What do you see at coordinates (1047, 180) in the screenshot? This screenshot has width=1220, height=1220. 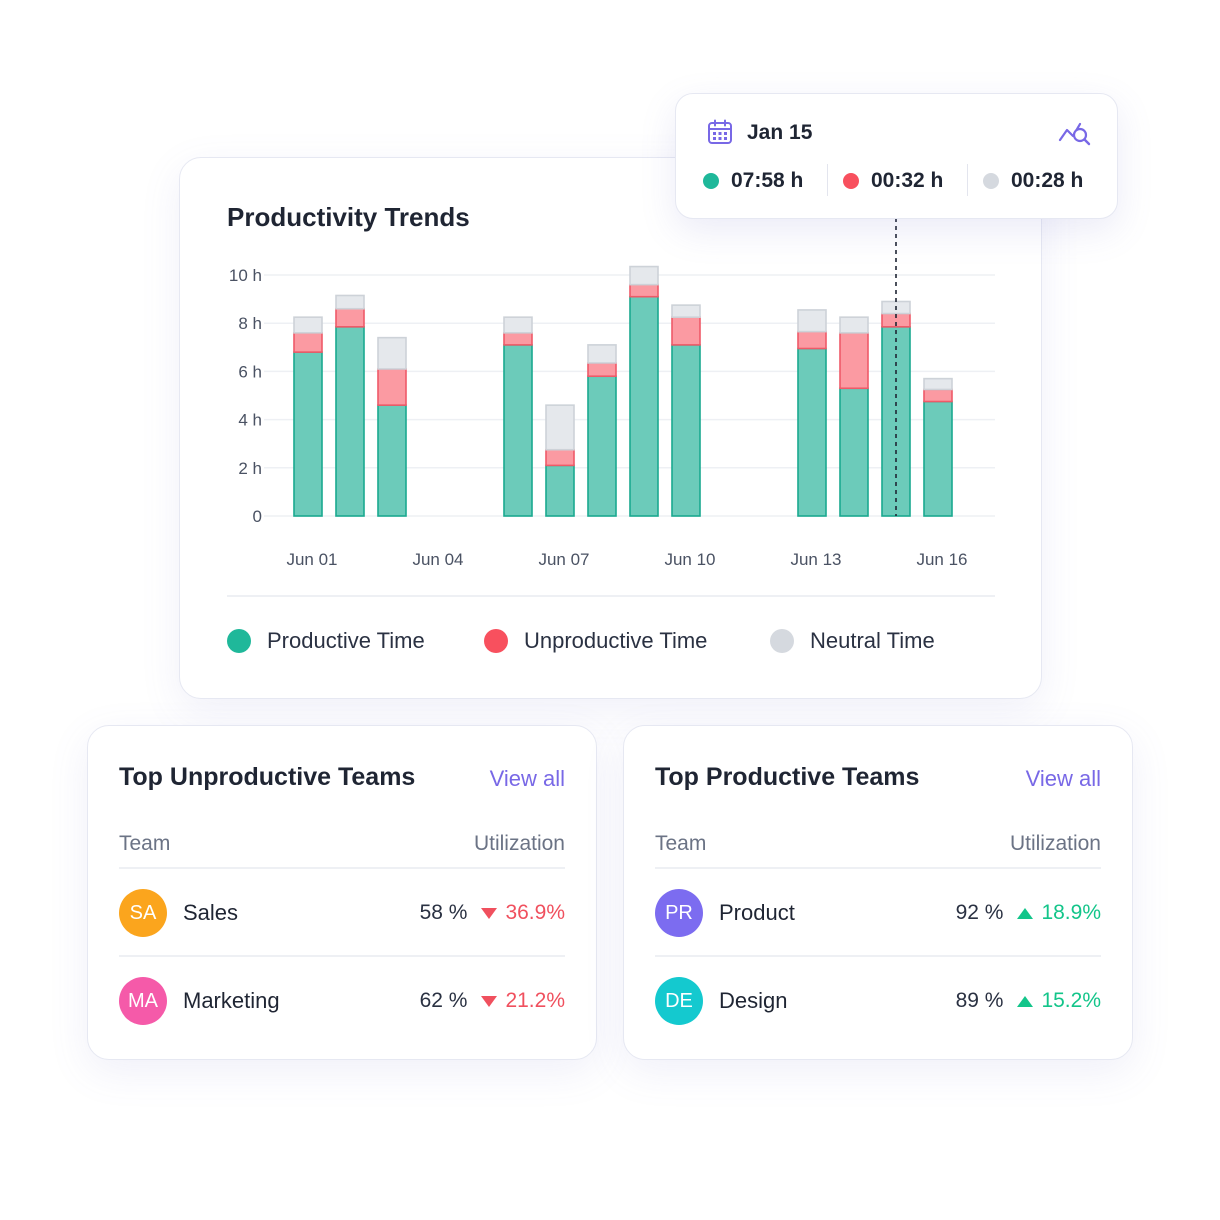 I see `tooltip-neutral-value: 00:28 h` at bounding box center [1047, 180].